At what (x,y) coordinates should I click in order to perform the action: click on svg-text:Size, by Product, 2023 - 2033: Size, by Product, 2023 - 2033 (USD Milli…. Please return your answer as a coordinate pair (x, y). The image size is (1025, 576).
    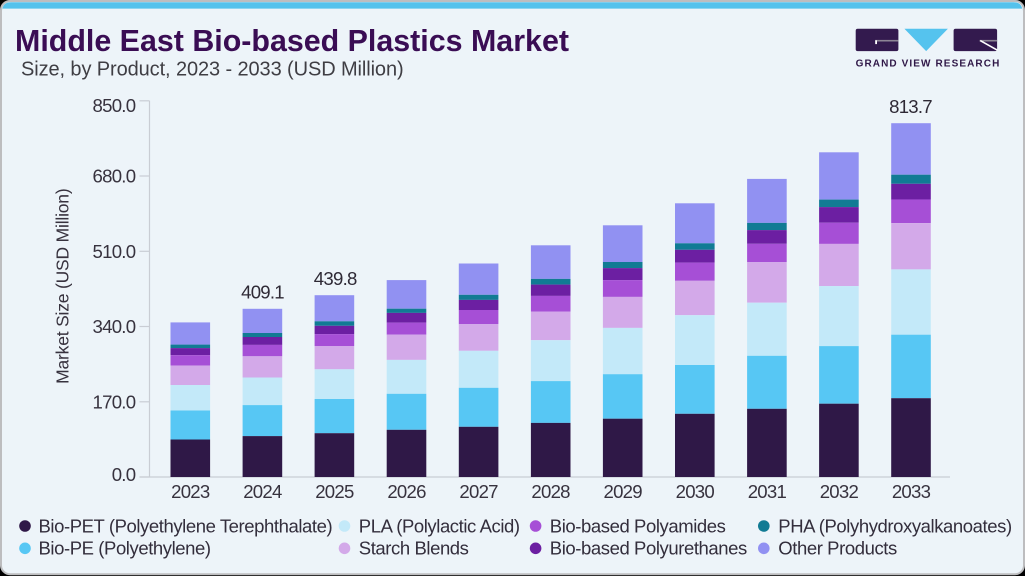
    Looking at the image, I should click on (212, 69).